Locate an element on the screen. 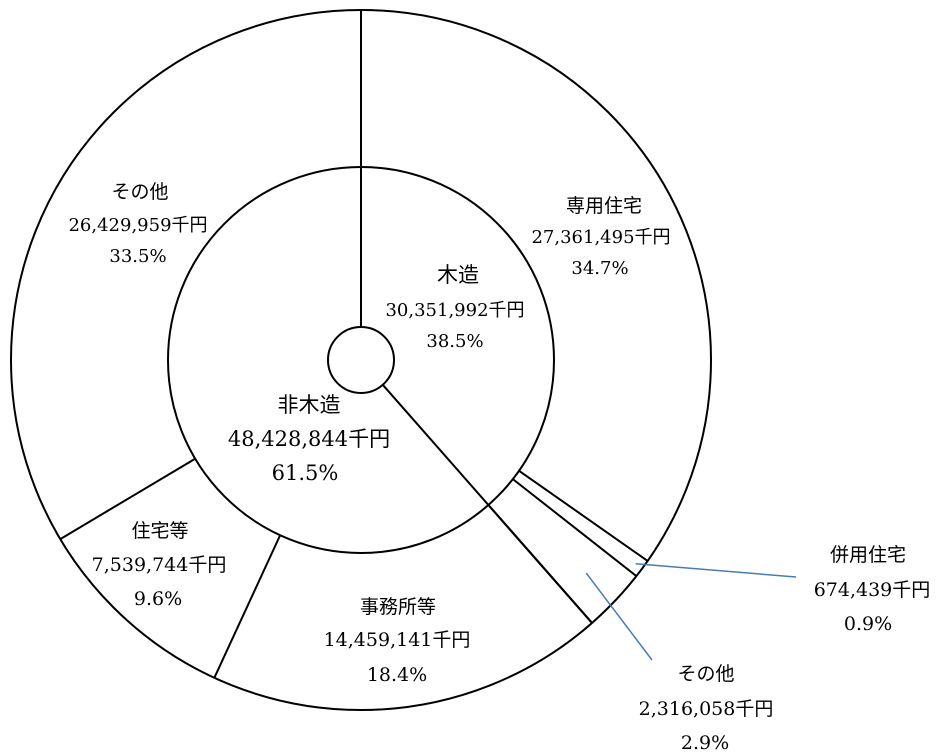 The width and height of the screenshot is (951, 756). inner-label-wood-value: 30,351,992千円 is located at coordinates (454, 310).